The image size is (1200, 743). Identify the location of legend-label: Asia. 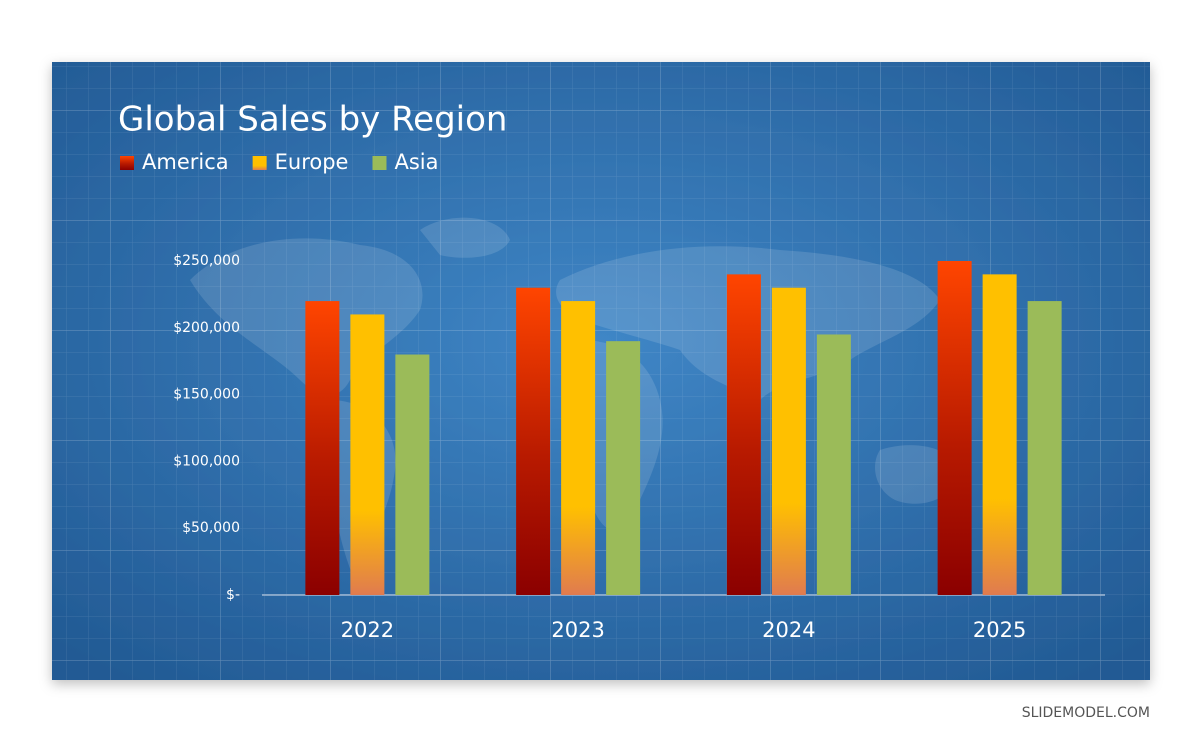
(416, 162).